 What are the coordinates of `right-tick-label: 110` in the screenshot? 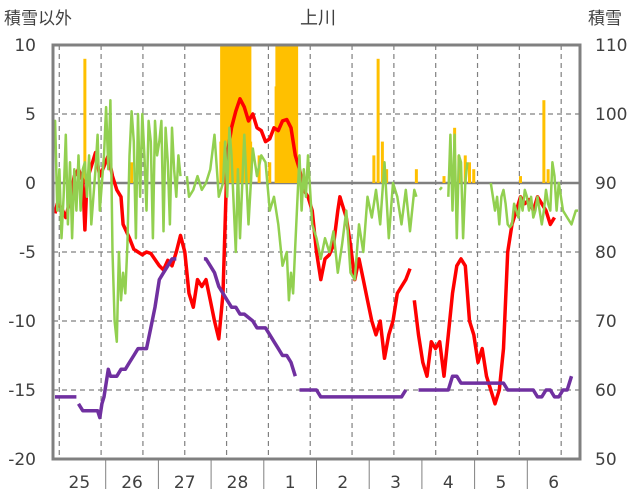 It's located at (611, 46).